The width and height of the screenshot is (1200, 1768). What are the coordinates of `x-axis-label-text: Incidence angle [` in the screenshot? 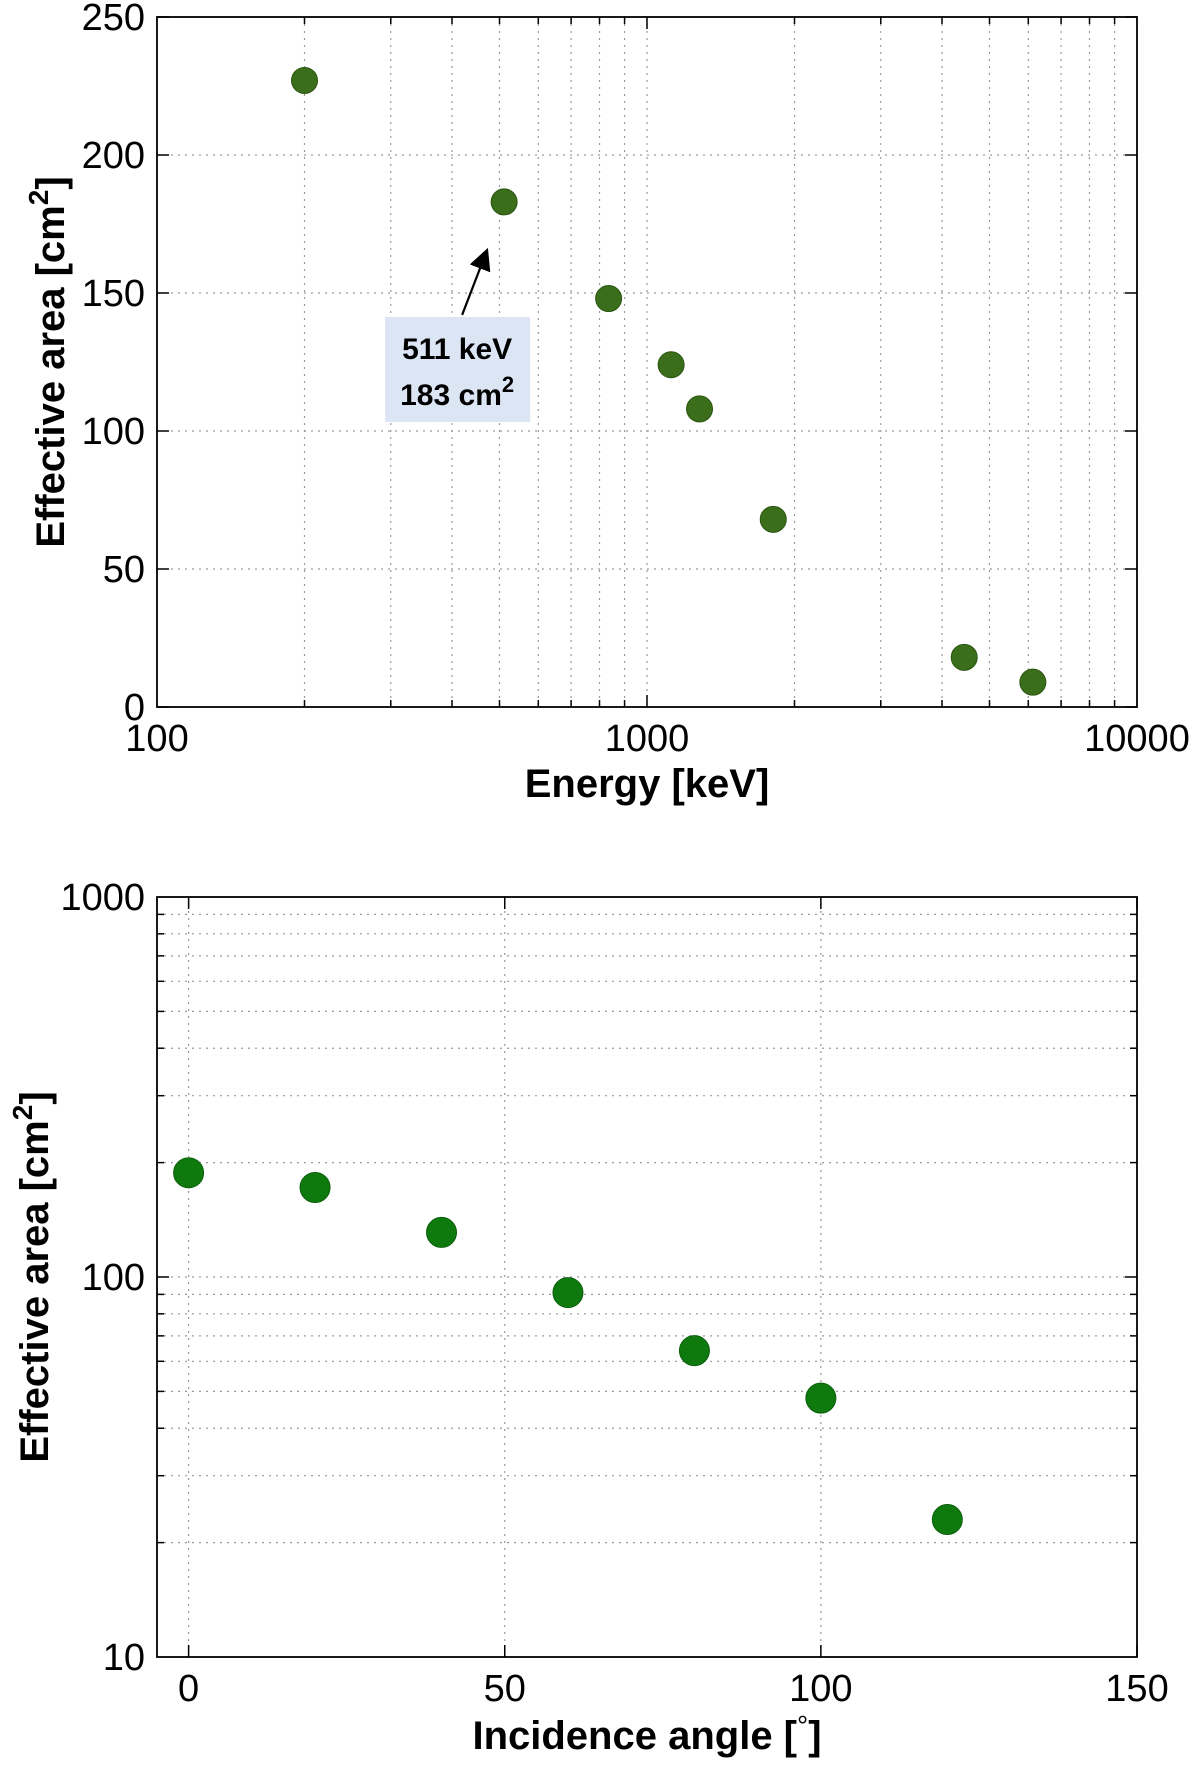 It's located at (634, 1736).